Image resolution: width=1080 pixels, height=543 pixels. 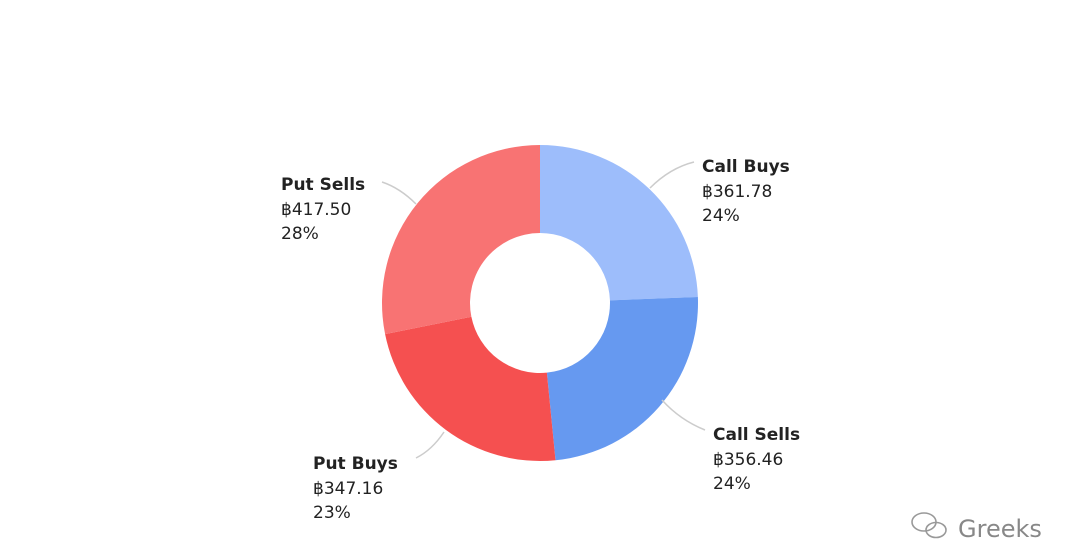 What do you see at coordinates (746, 167) in the screenshot?
I see `slice-name: Call Buys` at bounding box center [746, 167].